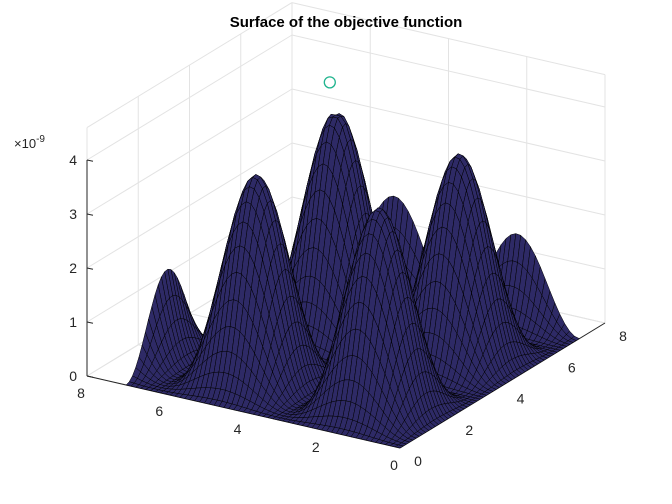  I want to click on optimum-marker-layer, so click(329, 82).